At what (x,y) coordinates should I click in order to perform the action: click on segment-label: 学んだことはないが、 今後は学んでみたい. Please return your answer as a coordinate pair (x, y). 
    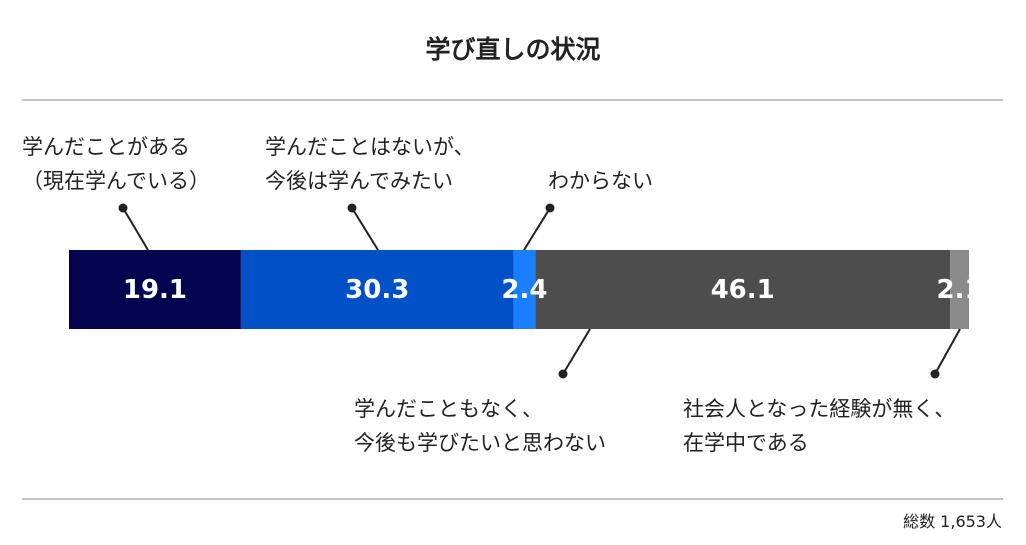
    Looking at the image, I should click on (370, 164).